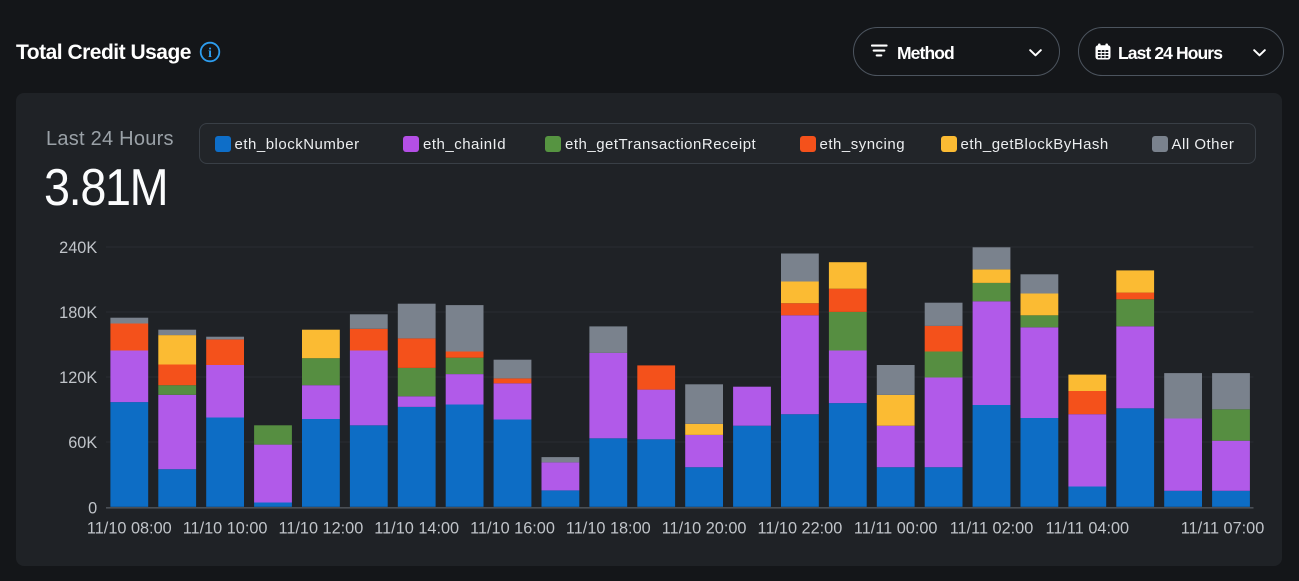 Image resolution: width=1299 pixels, height=581 pixels. What do you see at coordinates (607, 528) in the screenshot?
I see `svg-text: 11/10 18:00` at bounding box center [607, 528].